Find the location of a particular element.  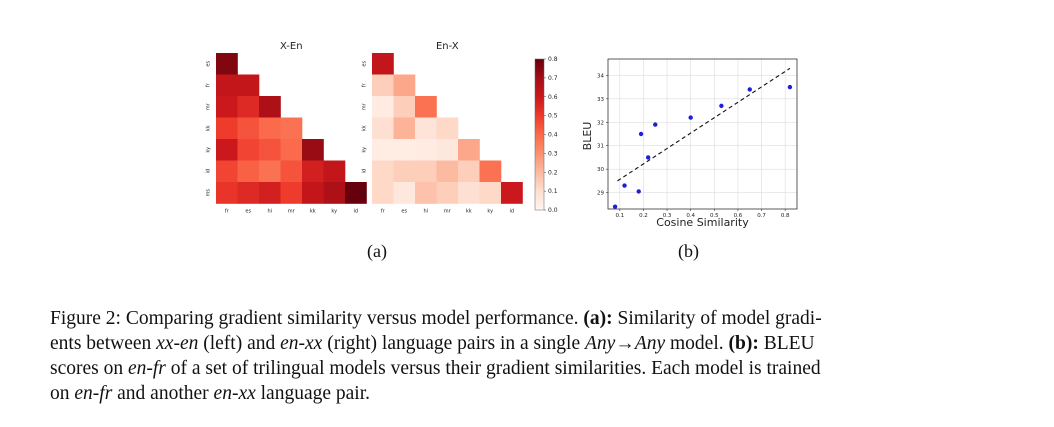

heatmap-row-label: kk is located at coordinates (209, 128).